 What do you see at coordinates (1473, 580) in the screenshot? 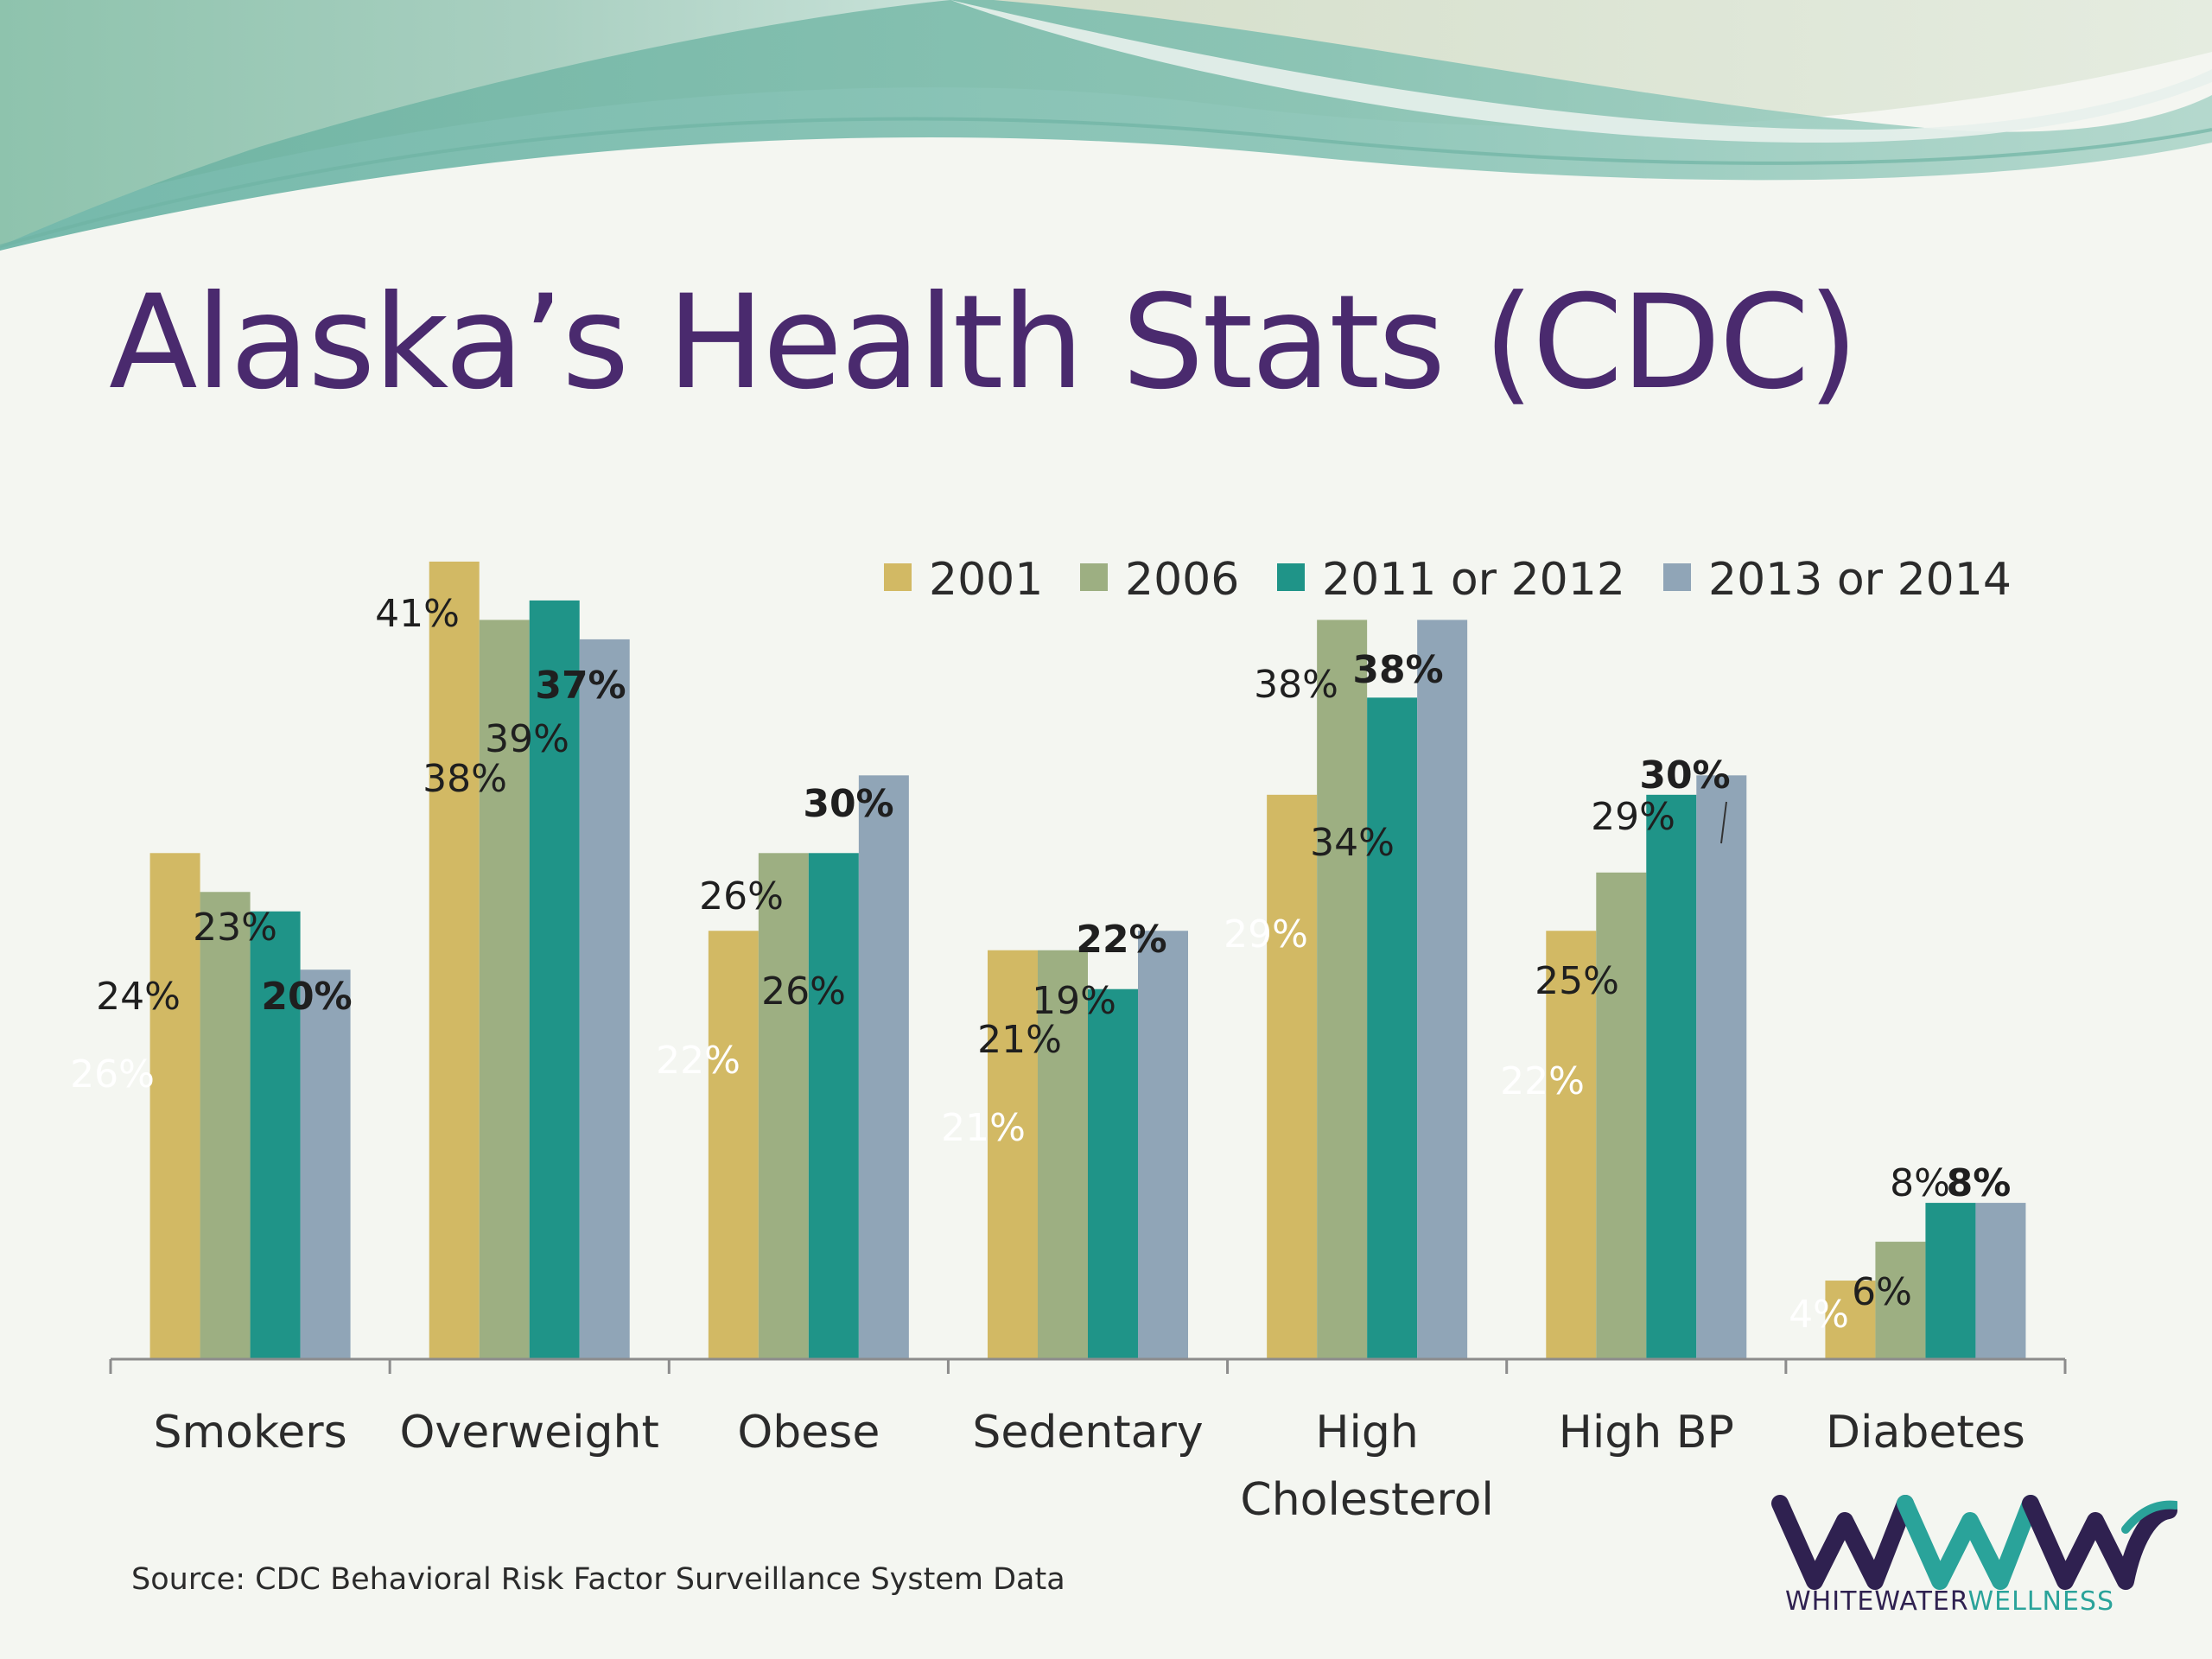
I see `legend-label-2011-or-2012: 2011 or 2012` at bounding box center [1473, 580].